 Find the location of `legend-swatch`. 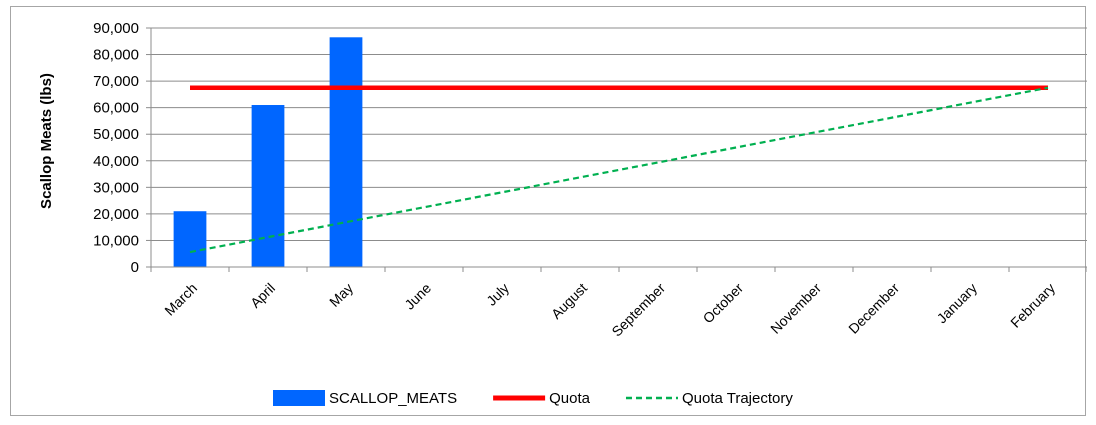

legend-swatch is located at coordinates (299, 398).